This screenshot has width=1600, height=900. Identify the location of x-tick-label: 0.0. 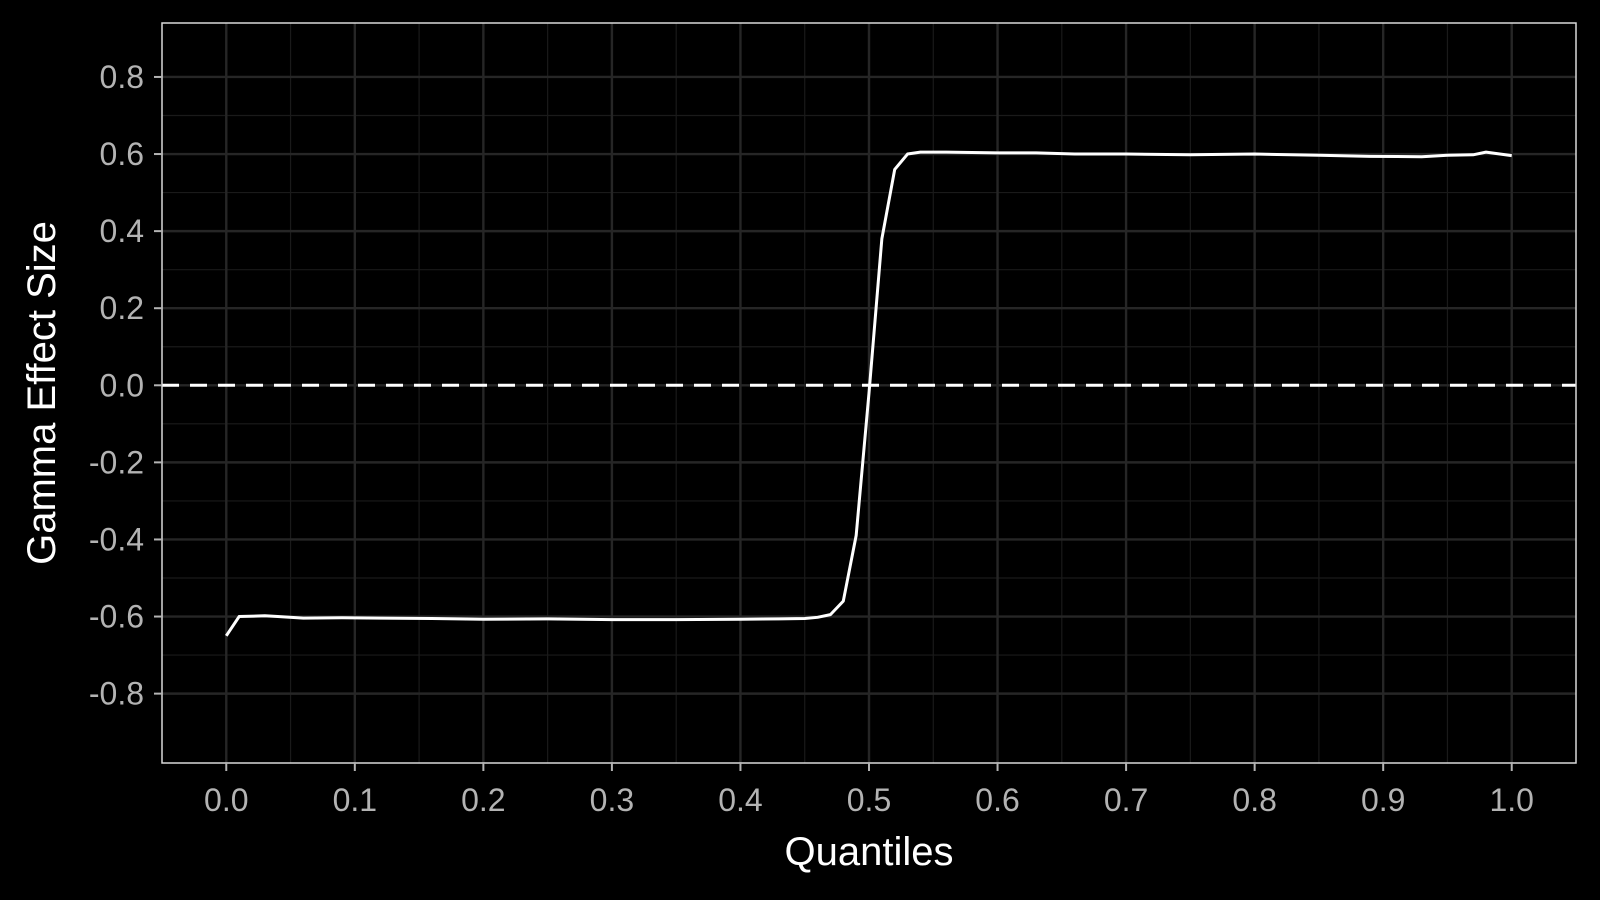
(226, 800).